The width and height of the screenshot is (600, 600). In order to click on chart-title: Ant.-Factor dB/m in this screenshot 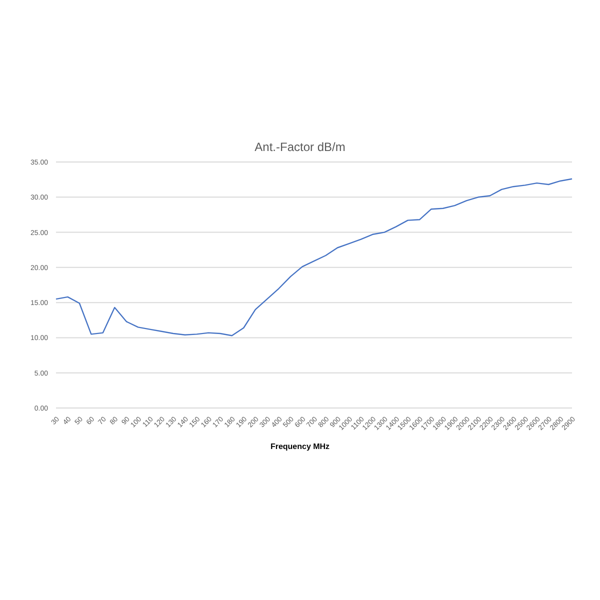, I will do `click(300, 147)`.